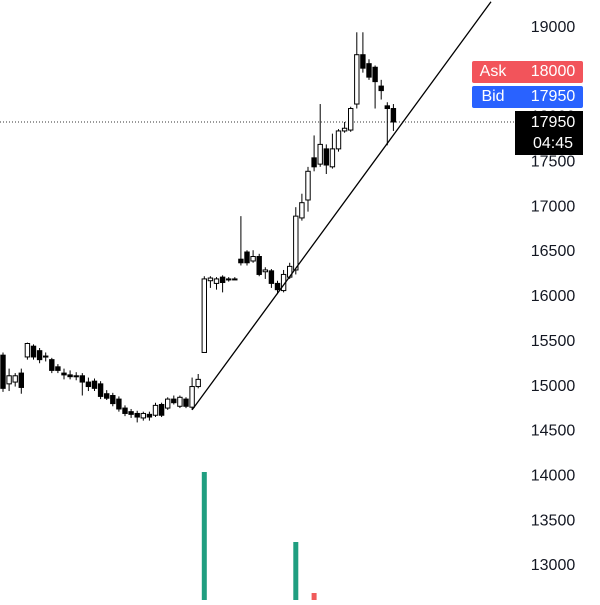 This screenshot has width=600, height=605. What do you see at coordinates (527, 72) in the screenshot?
I see `ask-tag` at bounding box center [527, 72].